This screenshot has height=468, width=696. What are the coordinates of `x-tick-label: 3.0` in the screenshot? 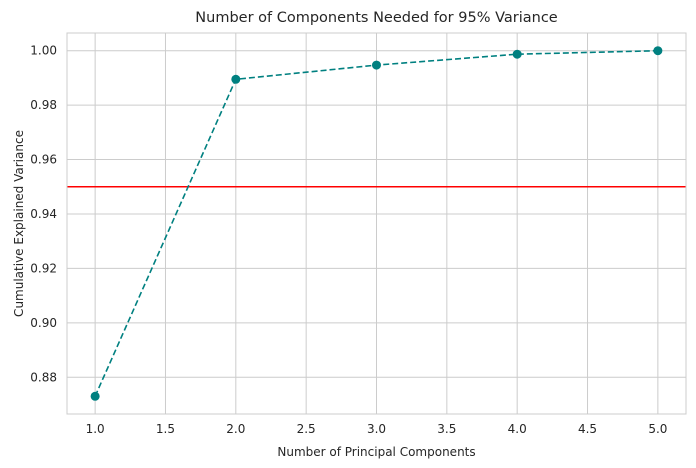 It's located at (376, 429).